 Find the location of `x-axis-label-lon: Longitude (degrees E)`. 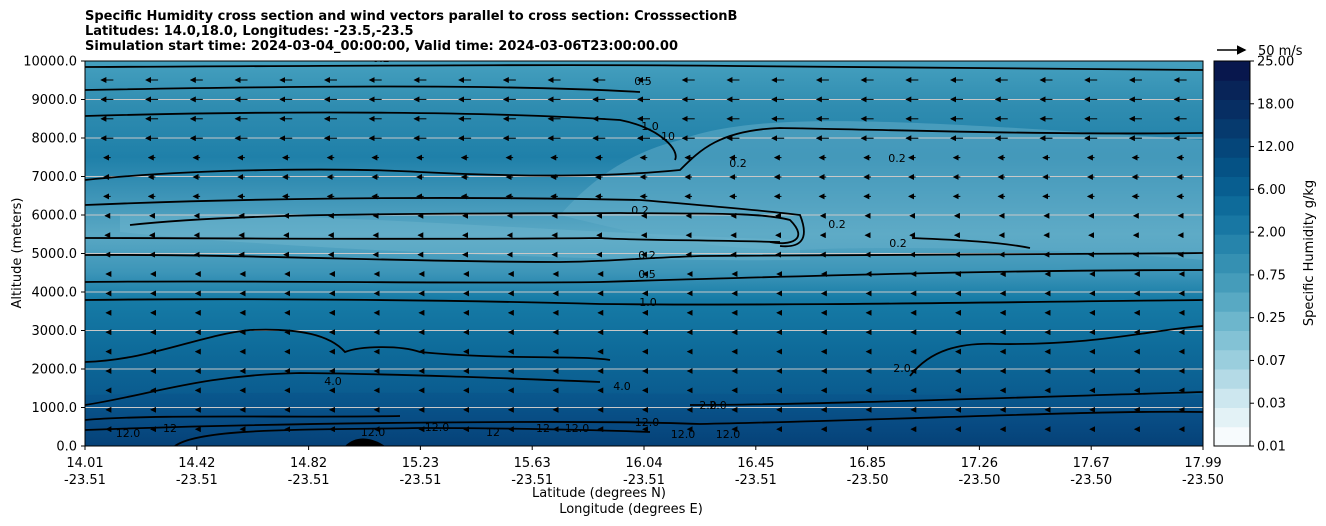

x-axis-label-lon: Longitude (degrees E) is located at coordinates (631, 509).